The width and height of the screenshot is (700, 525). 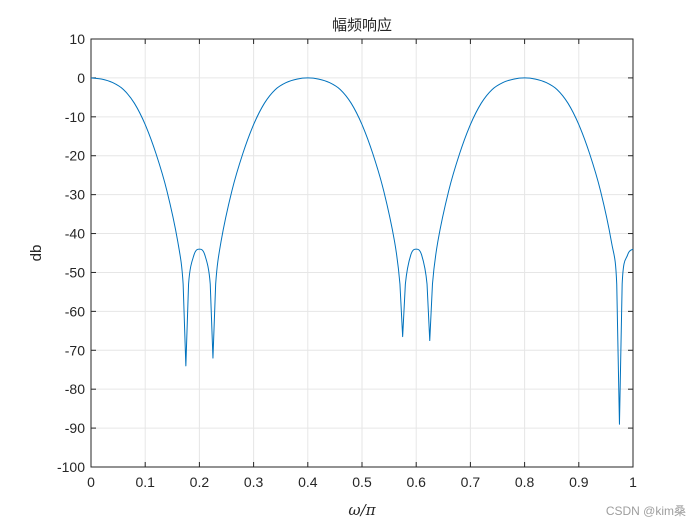 I want to click on y-tick-label: -40, so click(x=75, y=234).